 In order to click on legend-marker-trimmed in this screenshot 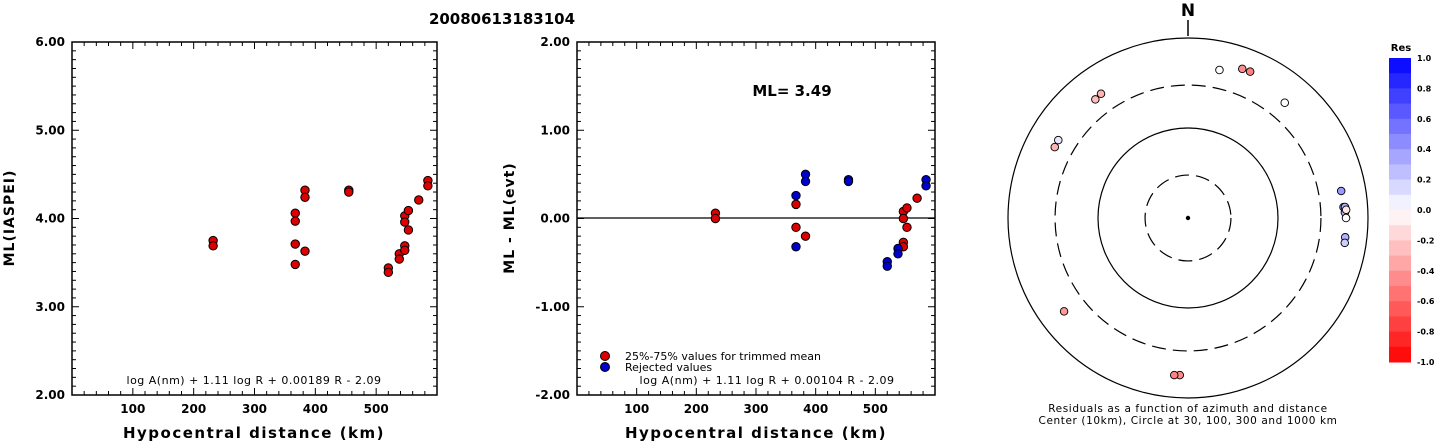, I will do `click(605, 356)`.